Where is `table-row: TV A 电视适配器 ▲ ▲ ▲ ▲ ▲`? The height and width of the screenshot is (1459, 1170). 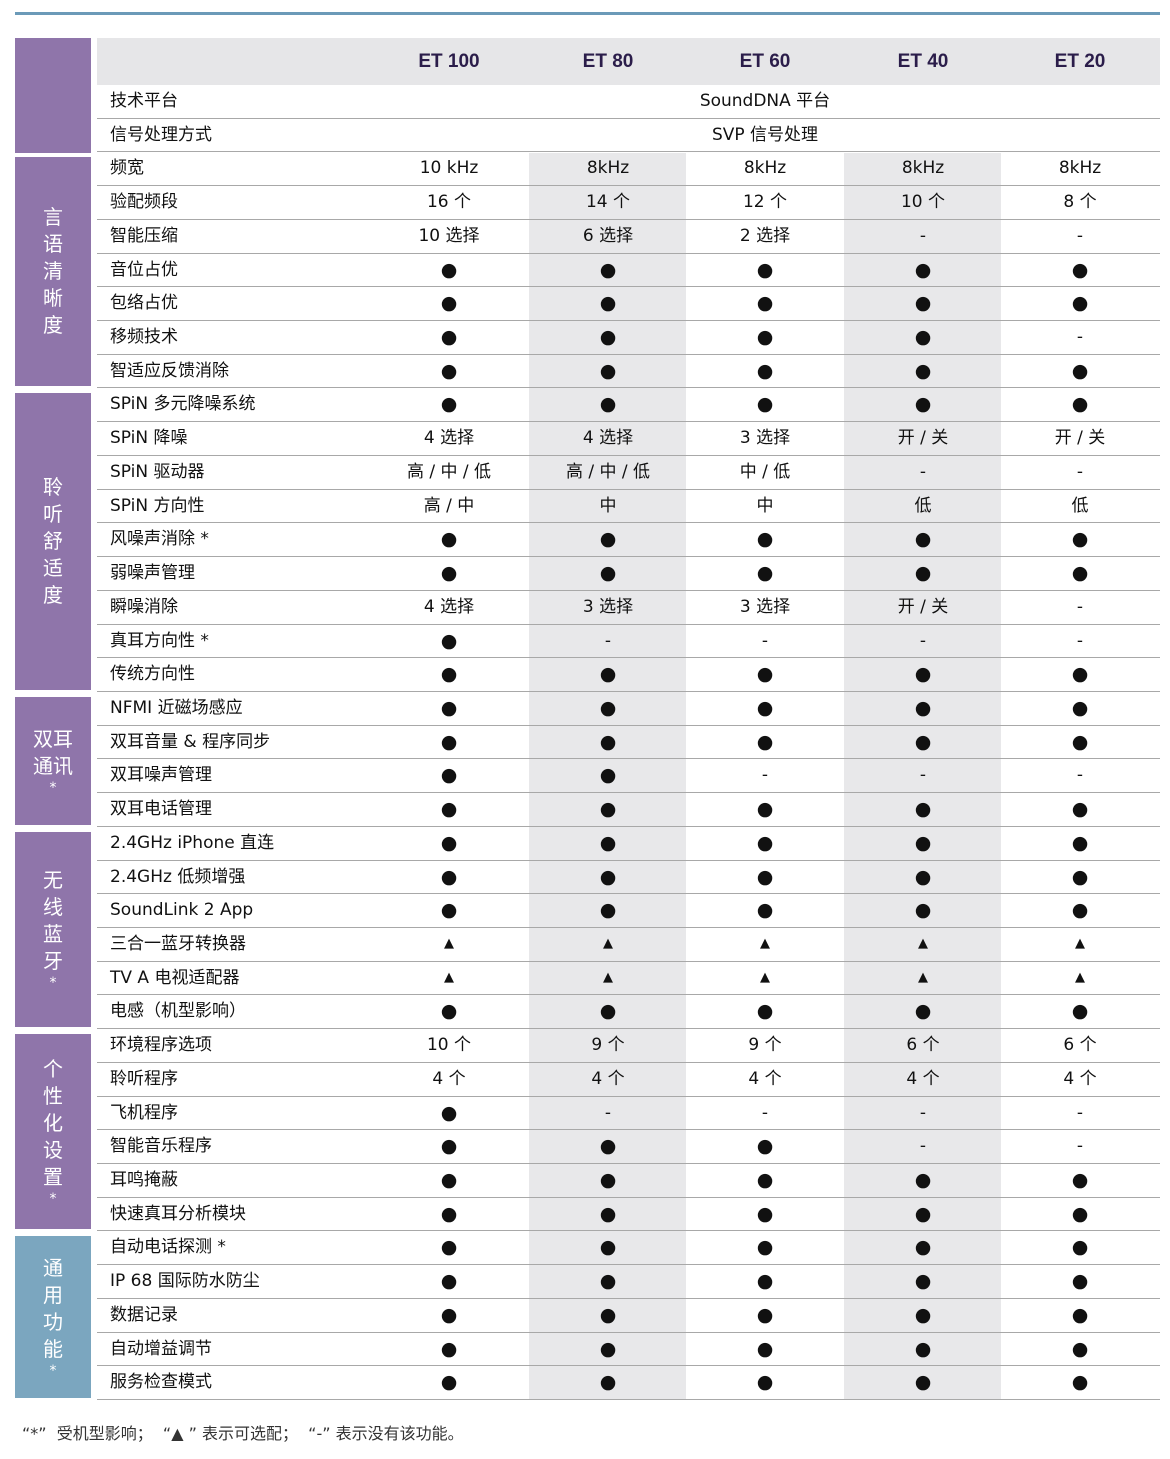 table-row: TV A 电视适配器 ▲ ▲ ▲ ▲ ▲ is located at coordinates (628, 979).